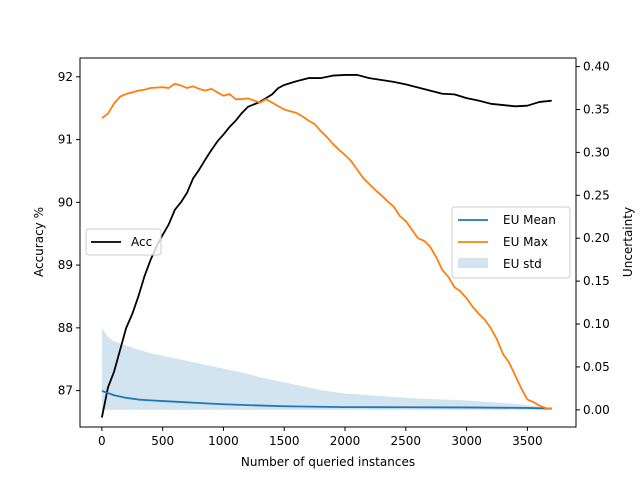 The width and height of the screenshot is (640, 480). I want to click on x-tick-label: 500, so click(162, 441).